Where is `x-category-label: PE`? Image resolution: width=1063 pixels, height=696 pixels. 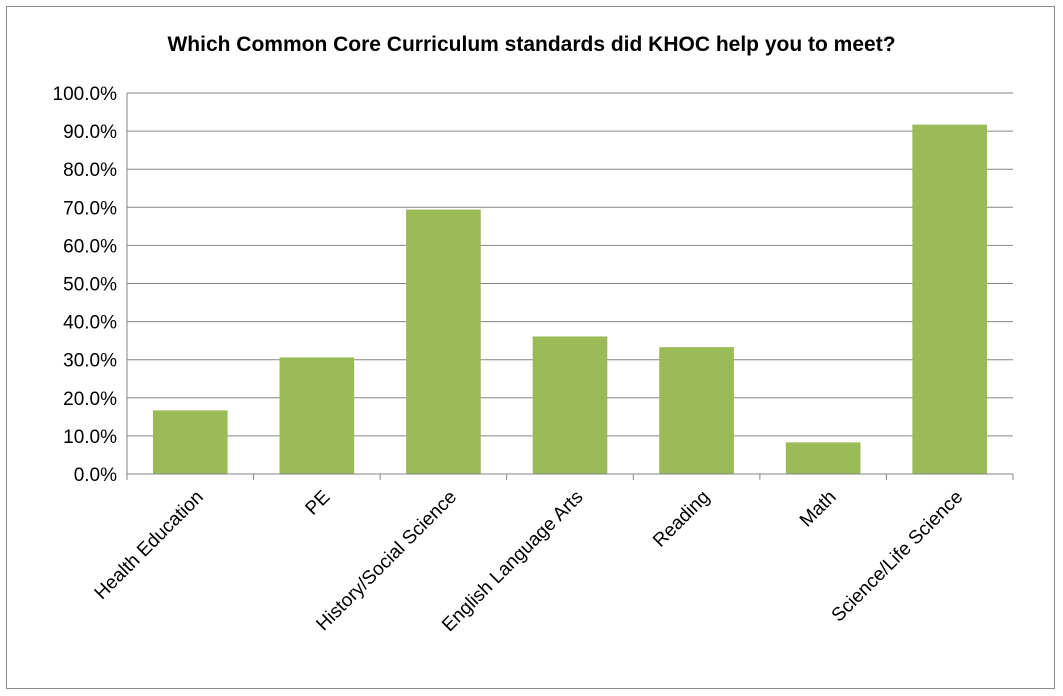
x-category-label: PE is located at coordinates (318, 503).